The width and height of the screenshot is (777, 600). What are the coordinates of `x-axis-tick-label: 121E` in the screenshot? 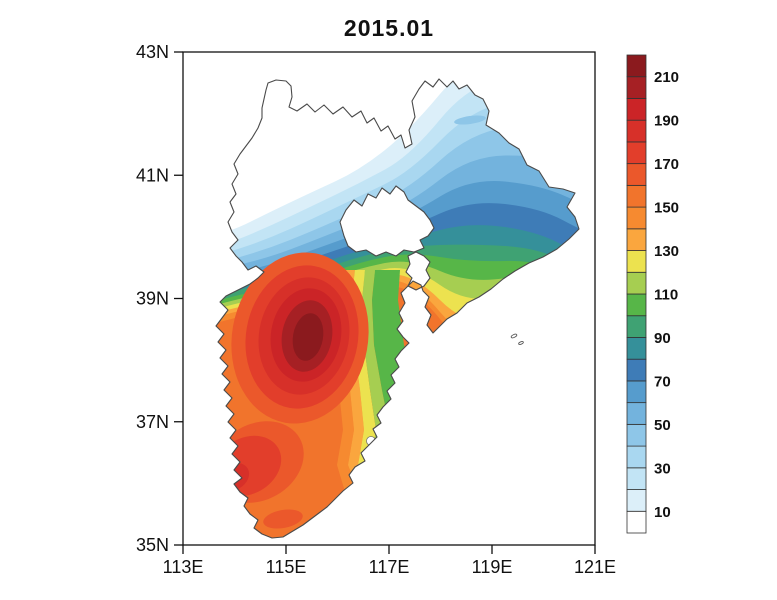 It's located at (595, 567).